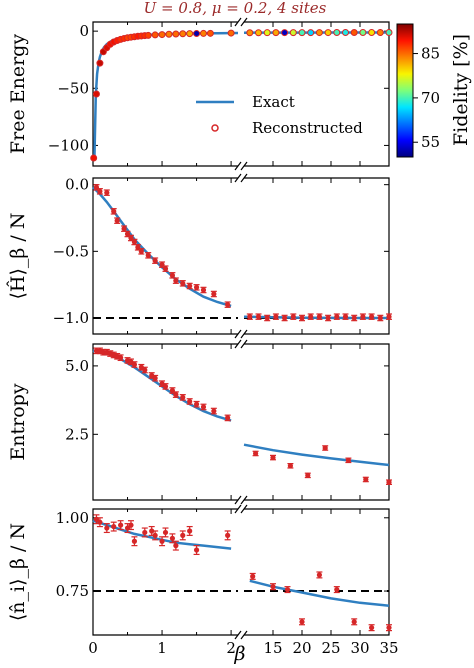 The width and height of the screenshot is (474, 668). What do you see at coordinates (273, 102) in the screenshot?
I see `legend-exact-label: Exact` at bounding box center [273, 102].